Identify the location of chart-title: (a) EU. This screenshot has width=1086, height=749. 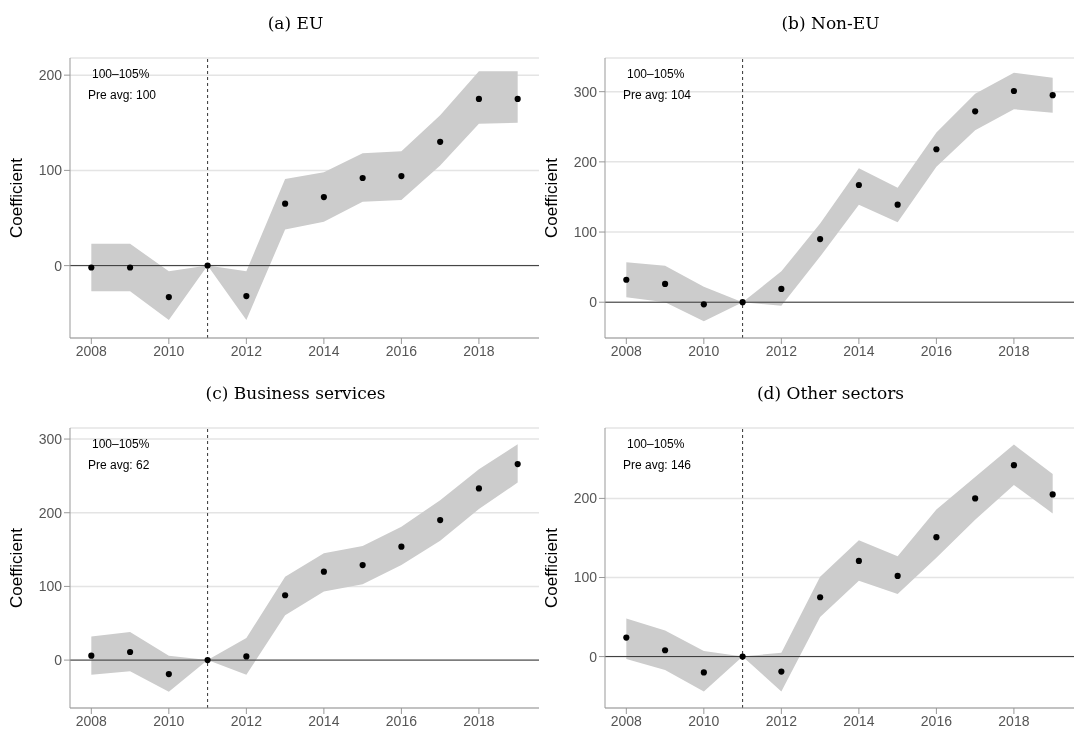
(295, 23).